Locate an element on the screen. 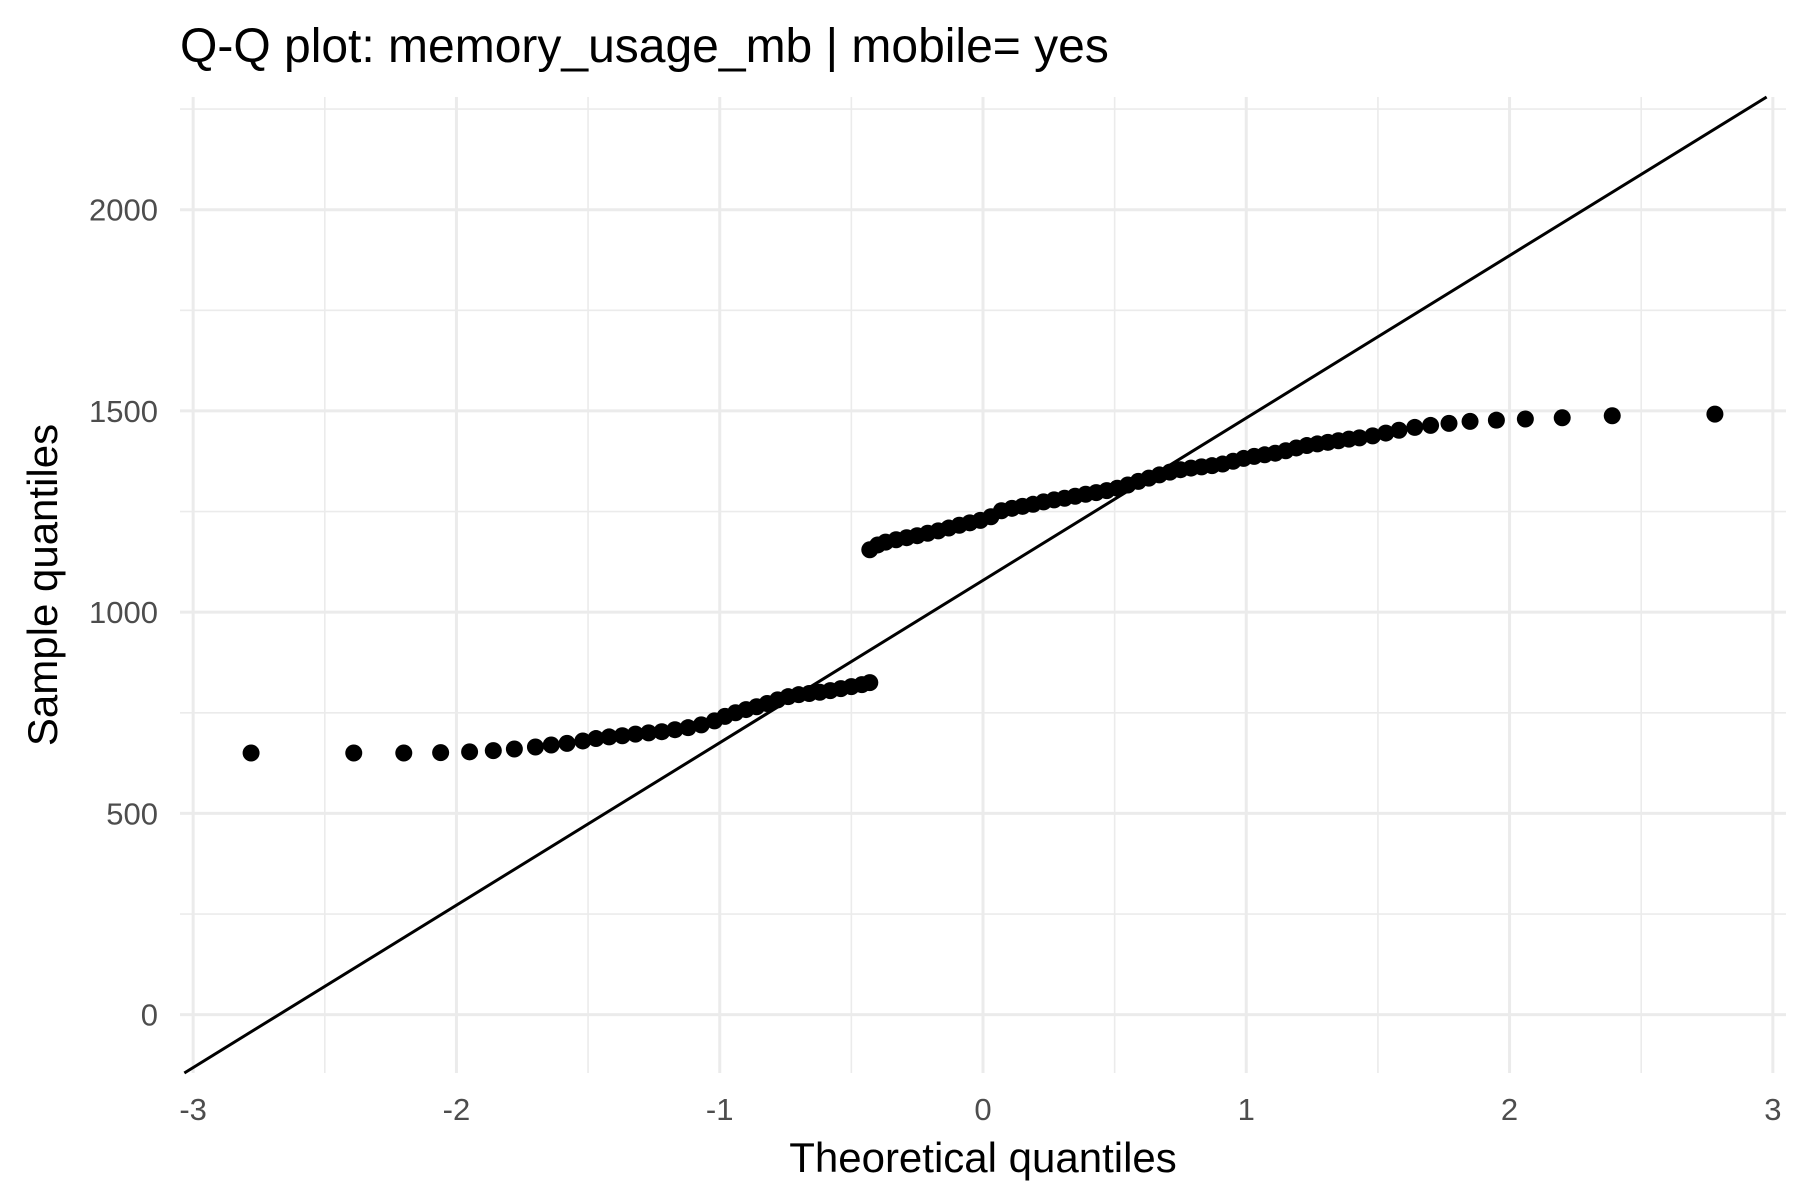 The height and width of the screenshot is (1200, 1800). y-axis-title: Sample quantiles is located at coordinates (42, 585).